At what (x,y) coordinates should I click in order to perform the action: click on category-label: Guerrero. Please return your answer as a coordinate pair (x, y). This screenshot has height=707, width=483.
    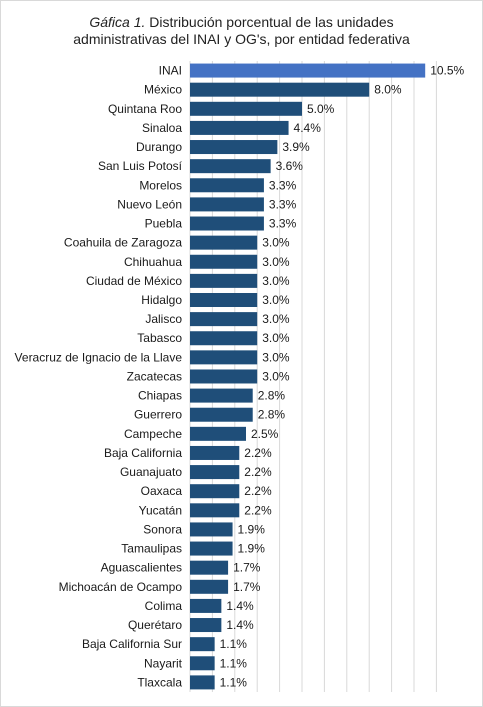
    Looking at the image, I should click on (158, 415).